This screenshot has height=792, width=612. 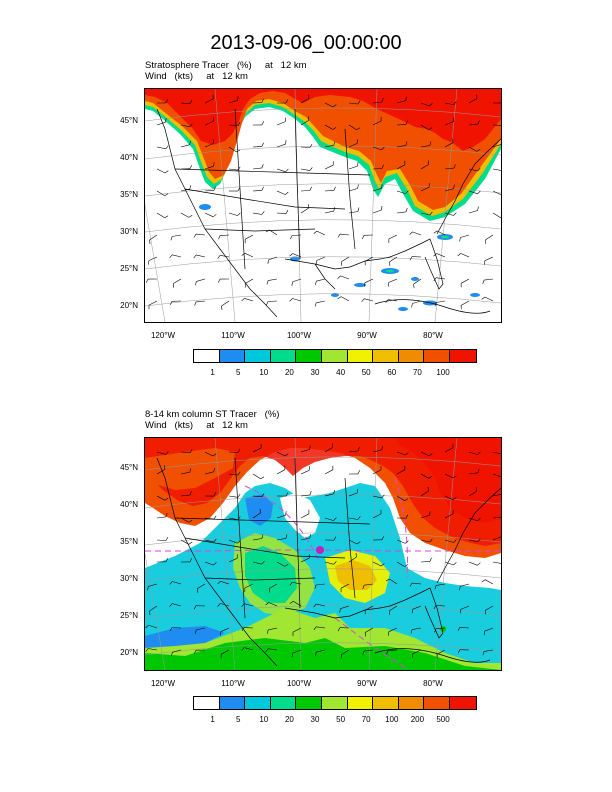 What do you see at coordinates (367, 335) in the screenshot?
I see `panel1-lon-label-90w: 90°W` at bounding box center [367, 335].